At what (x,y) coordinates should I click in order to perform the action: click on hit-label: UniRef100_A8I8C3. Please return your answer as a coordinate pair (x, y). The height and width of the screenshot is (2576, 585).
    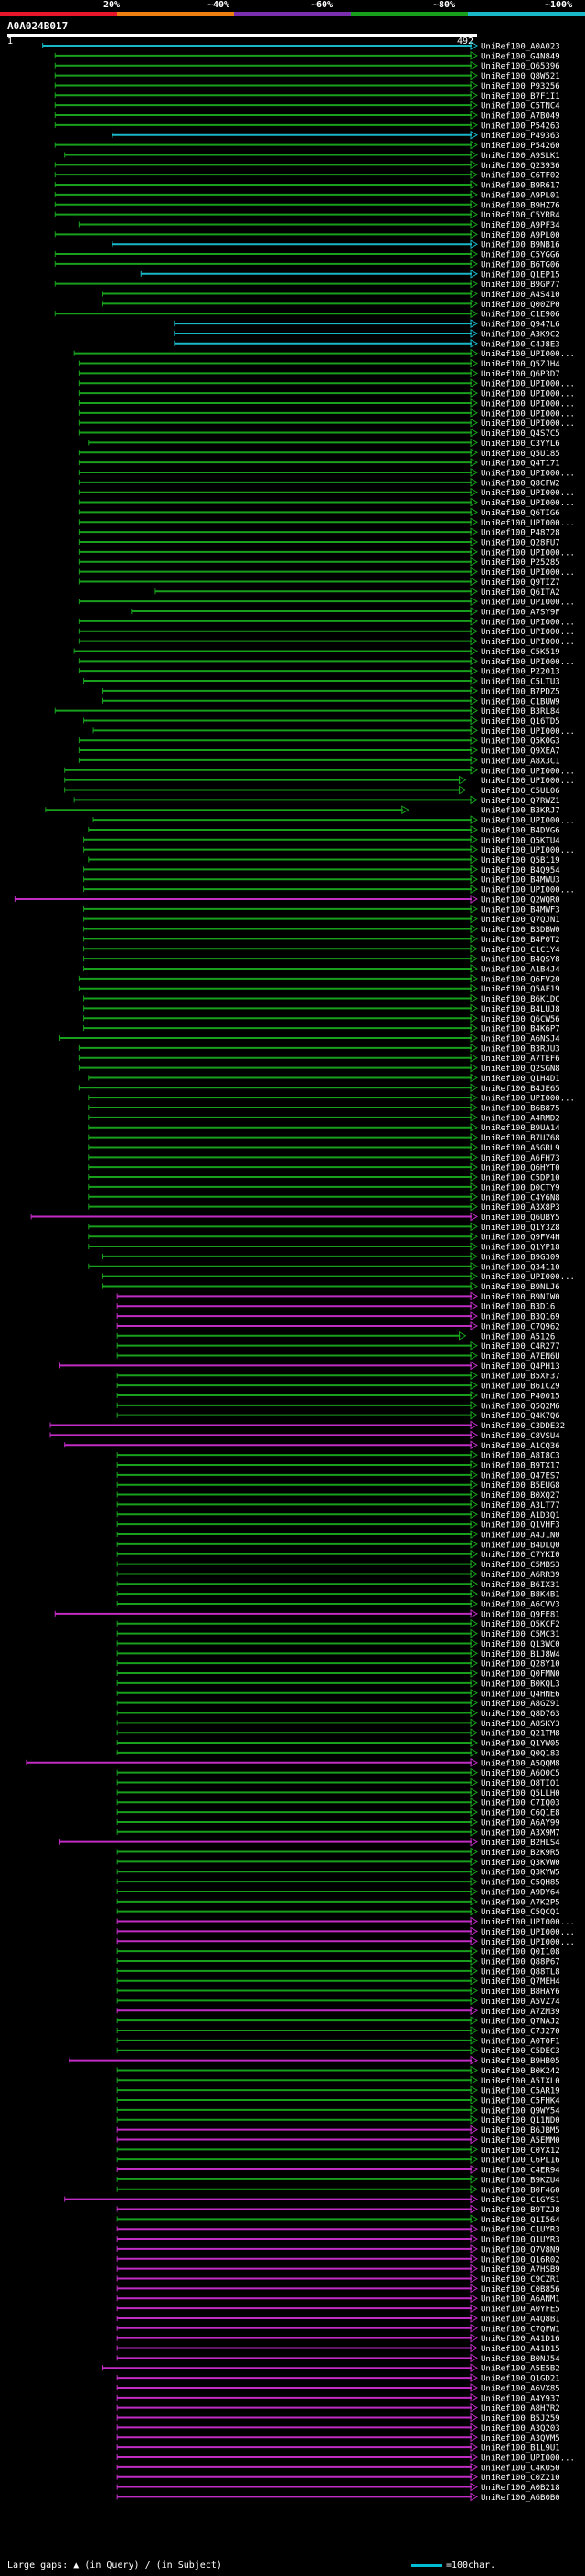
    Looking at the image, I should click on (520, 1456).